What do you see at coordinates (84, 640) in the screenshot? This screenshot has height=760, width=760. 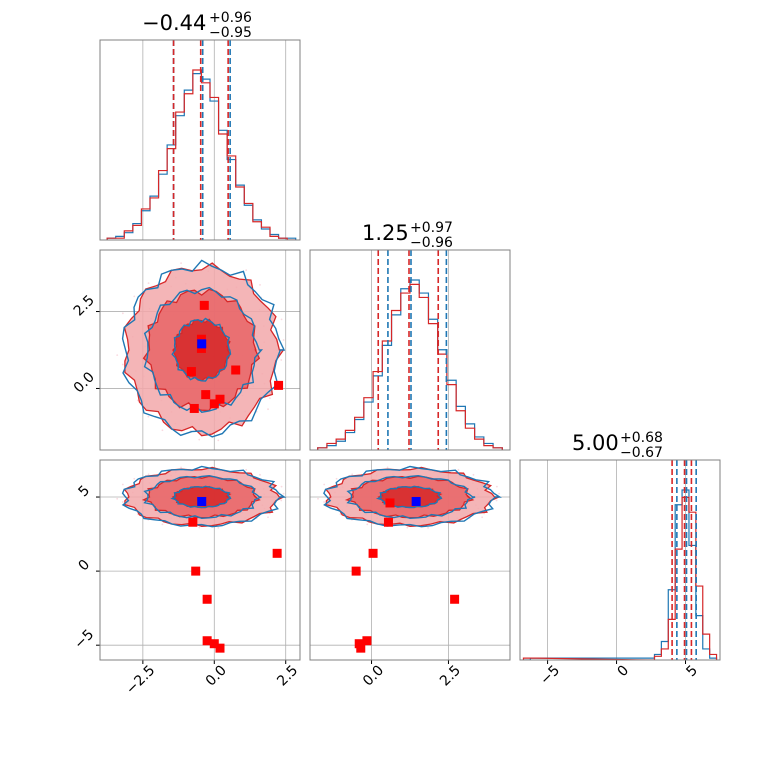 I see `y-tick-label: −5` at bounding box center [84, 640].